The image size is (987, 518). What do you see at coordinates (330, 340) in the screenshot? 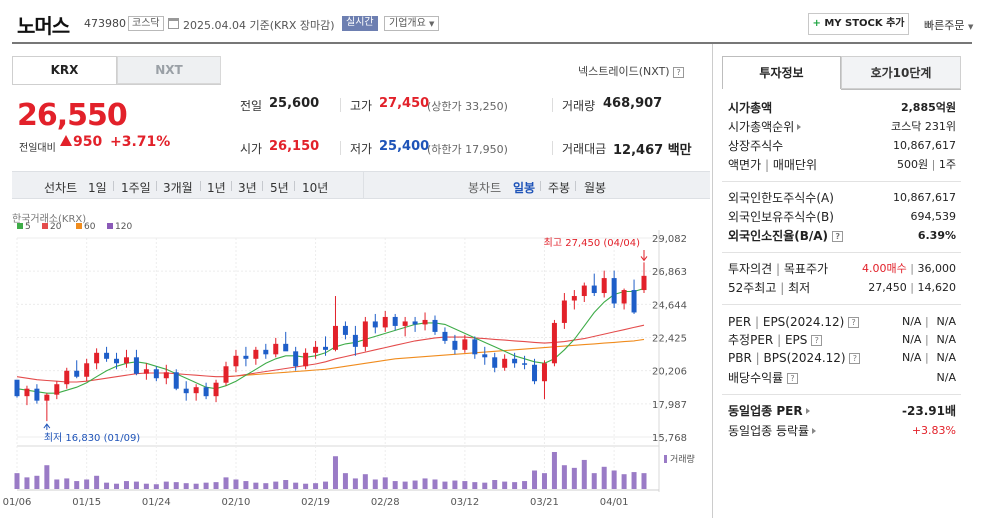
I see `ma5-line` at bounding box center [330, 340].